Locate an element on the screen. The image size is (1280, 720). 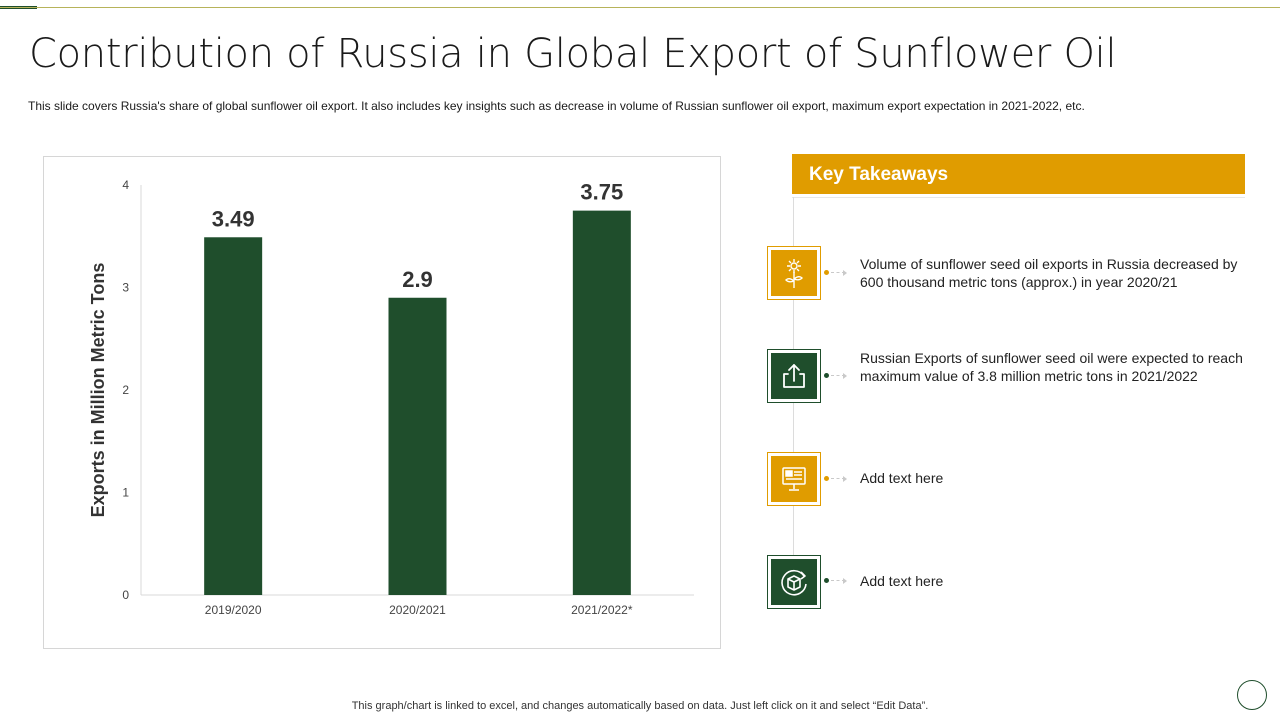
box-return-icon is located at coordinates (794, 582).